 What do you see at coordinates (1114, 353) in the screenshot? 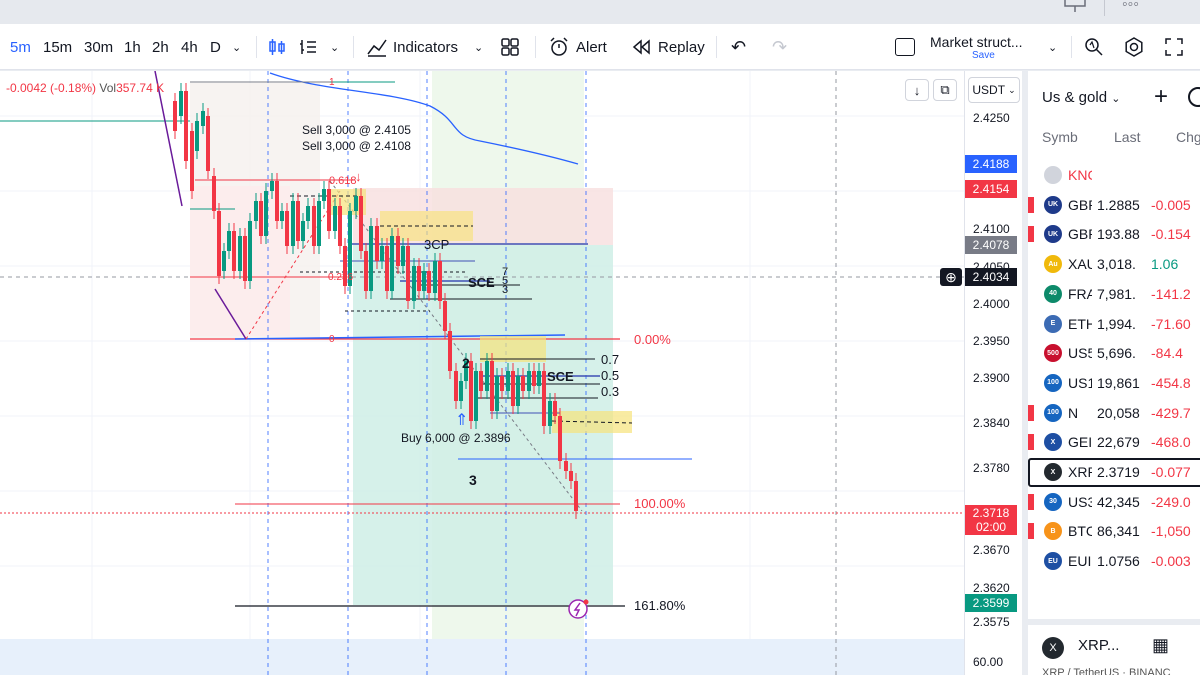
I see `watchlist-row: 500 US5 5,696. -84.4` at bounding box center [1114, 353].